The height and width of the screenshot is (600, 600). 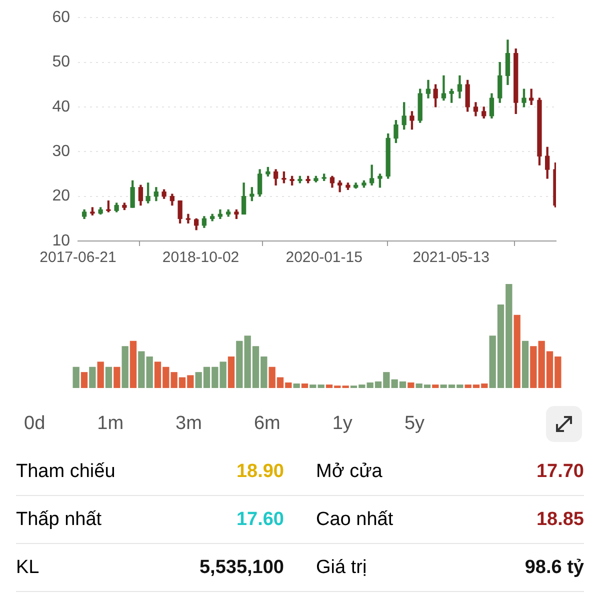 What do you see at coordinates (267, 424) in the screenshot?
I see `text: 6m` at bounding box center [267, 424].